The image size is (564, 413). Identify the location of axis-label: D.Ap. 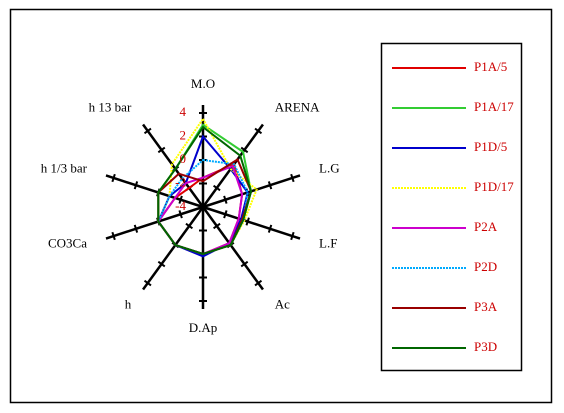
(203, 327).